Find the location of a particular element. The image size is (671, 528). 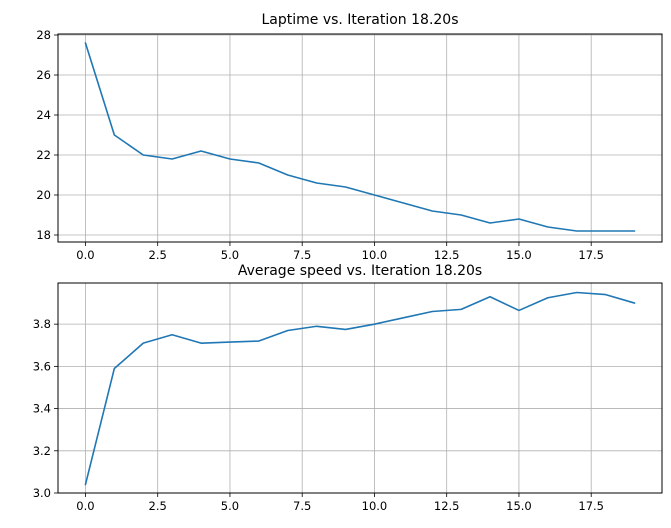

y-tick-label: 3.4 is located at coordinates (42, 409).